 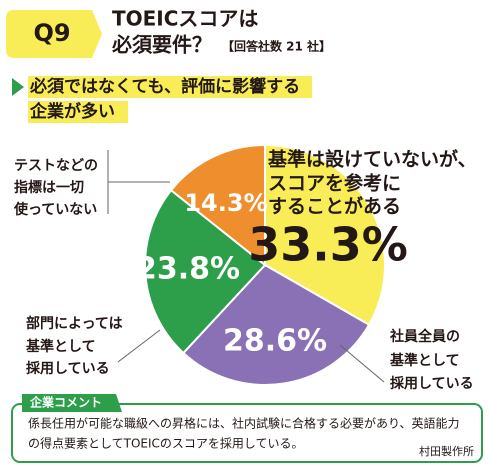 What do you see at coordinates (275, 341) in the screenshot?
I see `value-label: 28.6%` at bounding box center [275, 341].